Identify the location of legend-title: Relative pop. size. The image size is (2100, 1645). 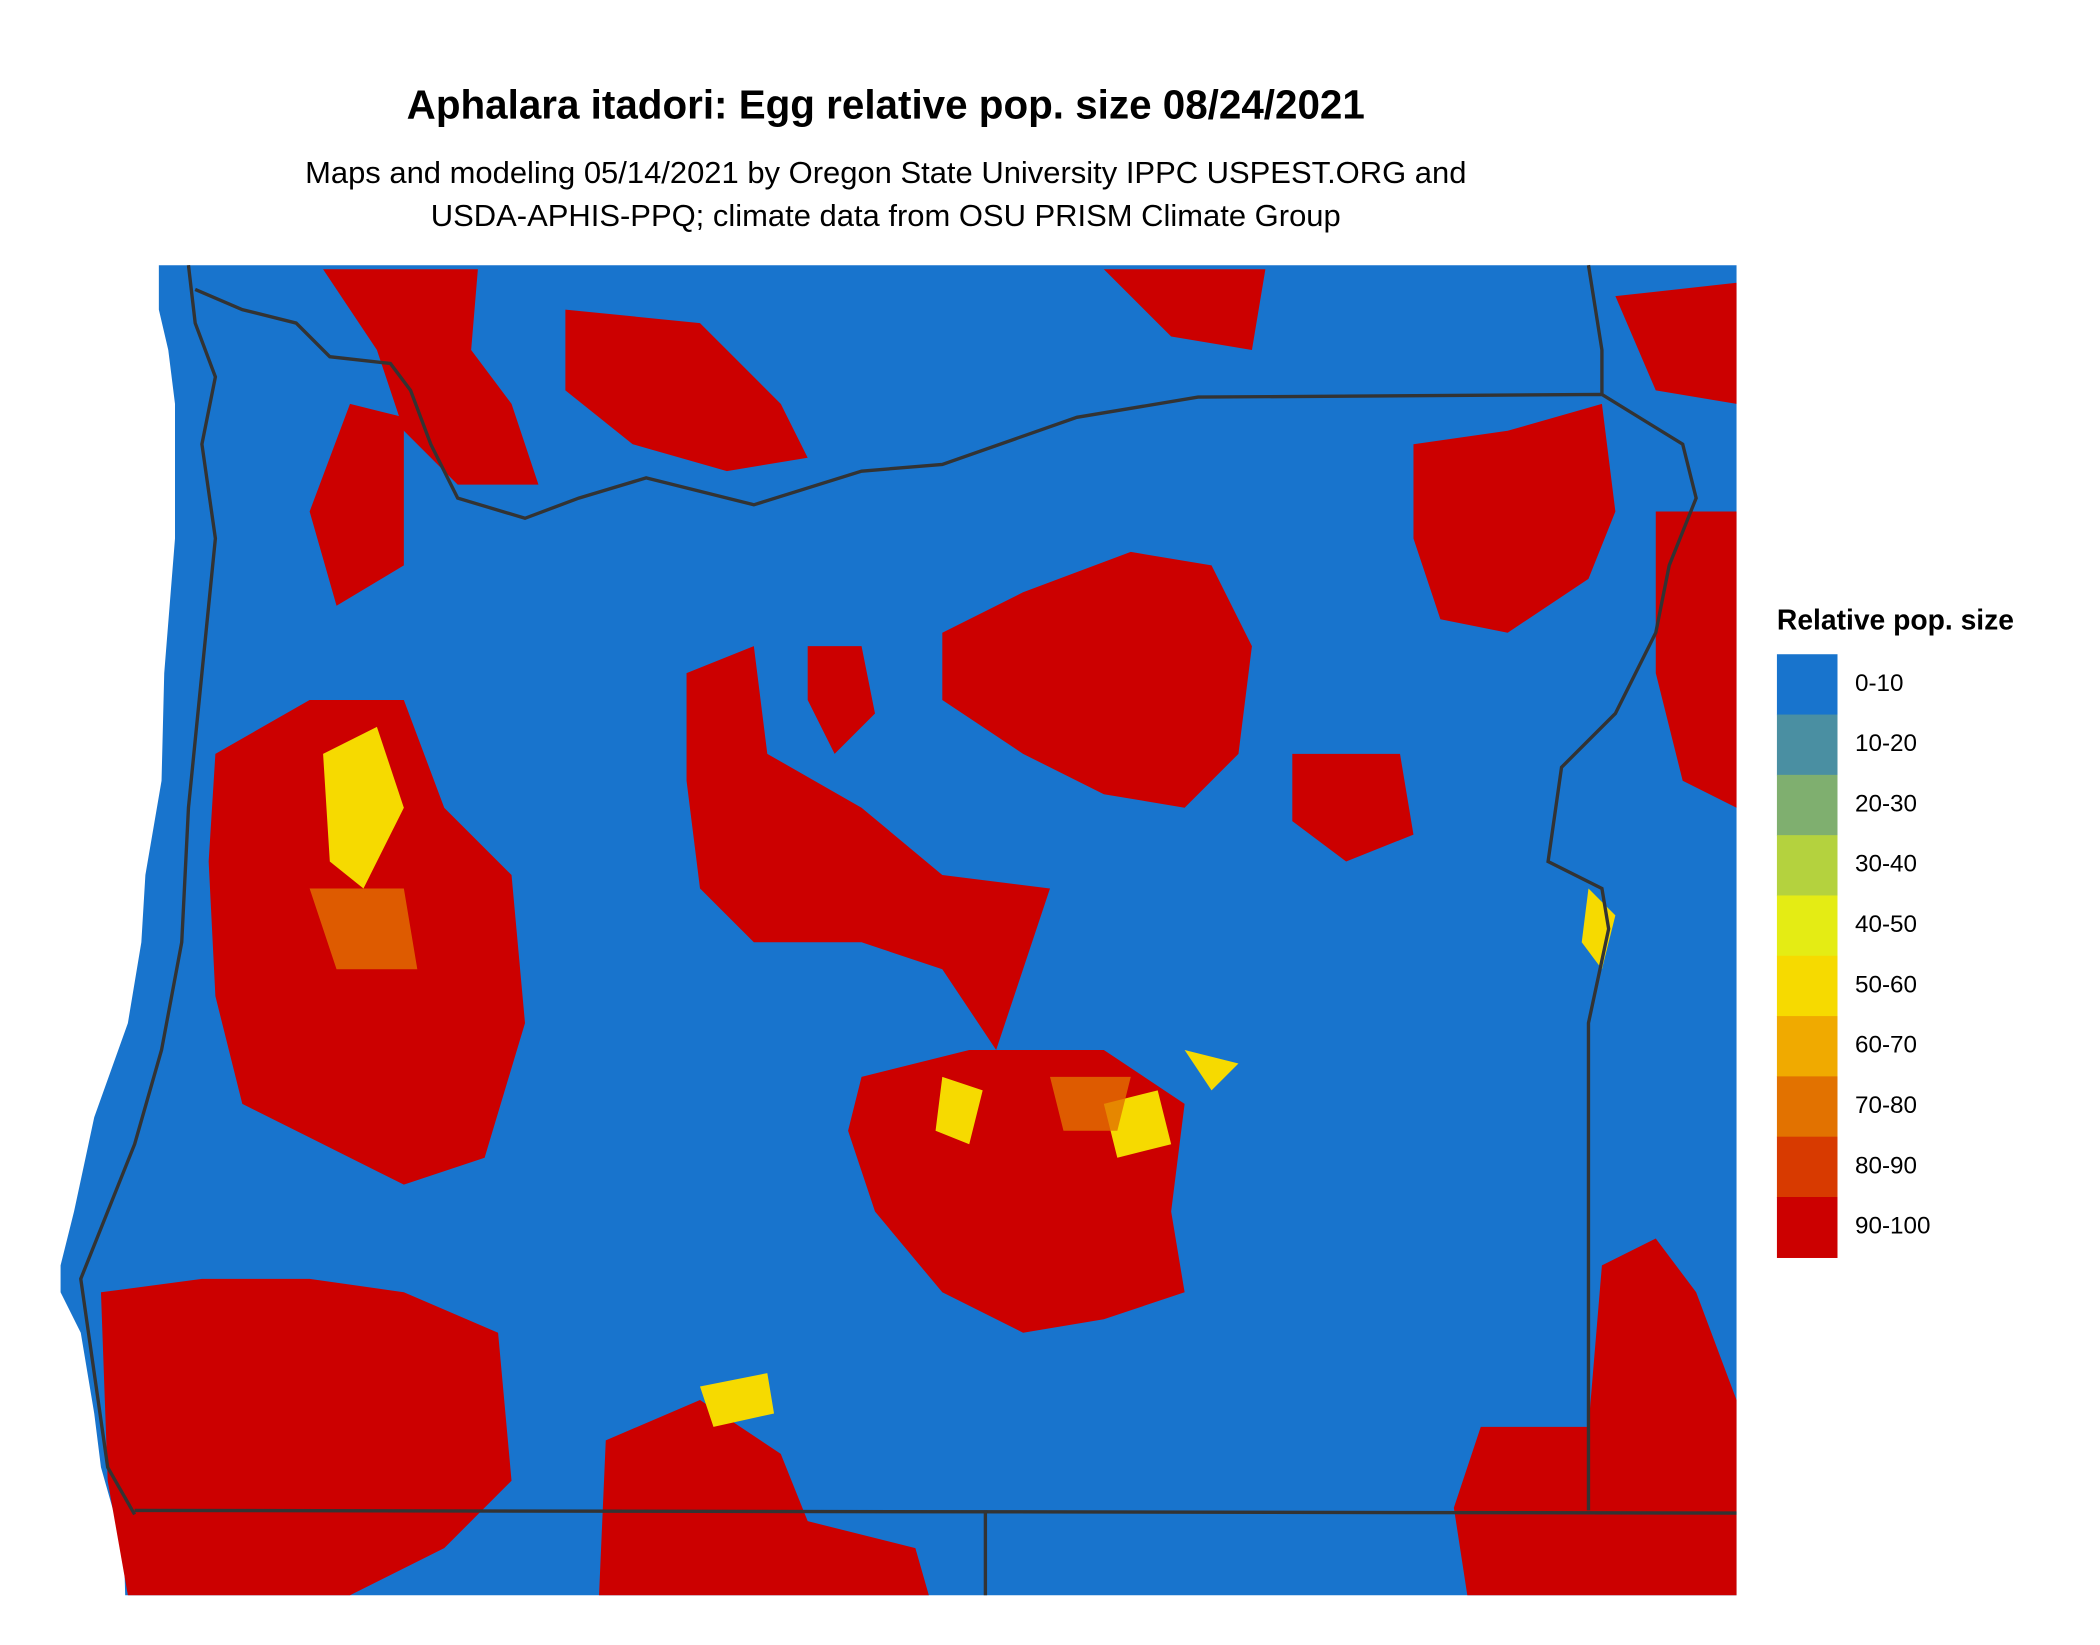
(1895, 619).